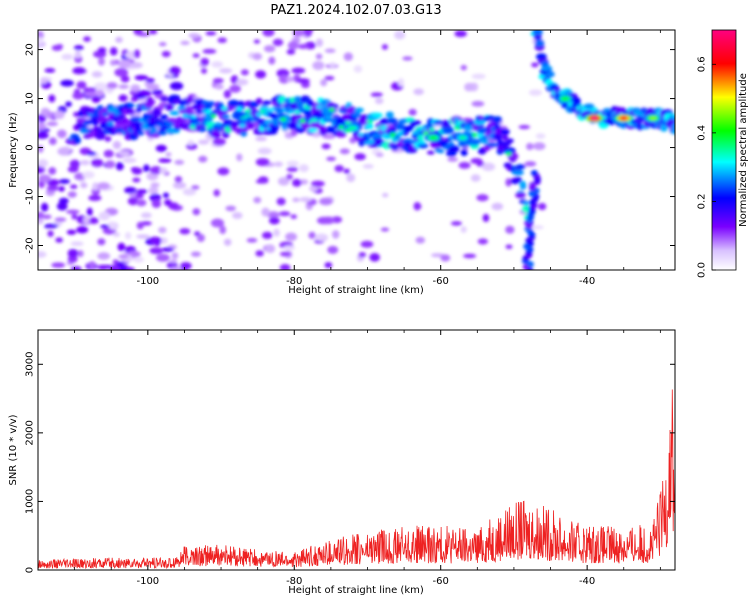 The width and height of the screenshot is (750, 600). What do you see at coordinates (441, 281) in the screenshot?
I see `spectrogram-x-tick-label: -60` at bounding box center [441, 281].